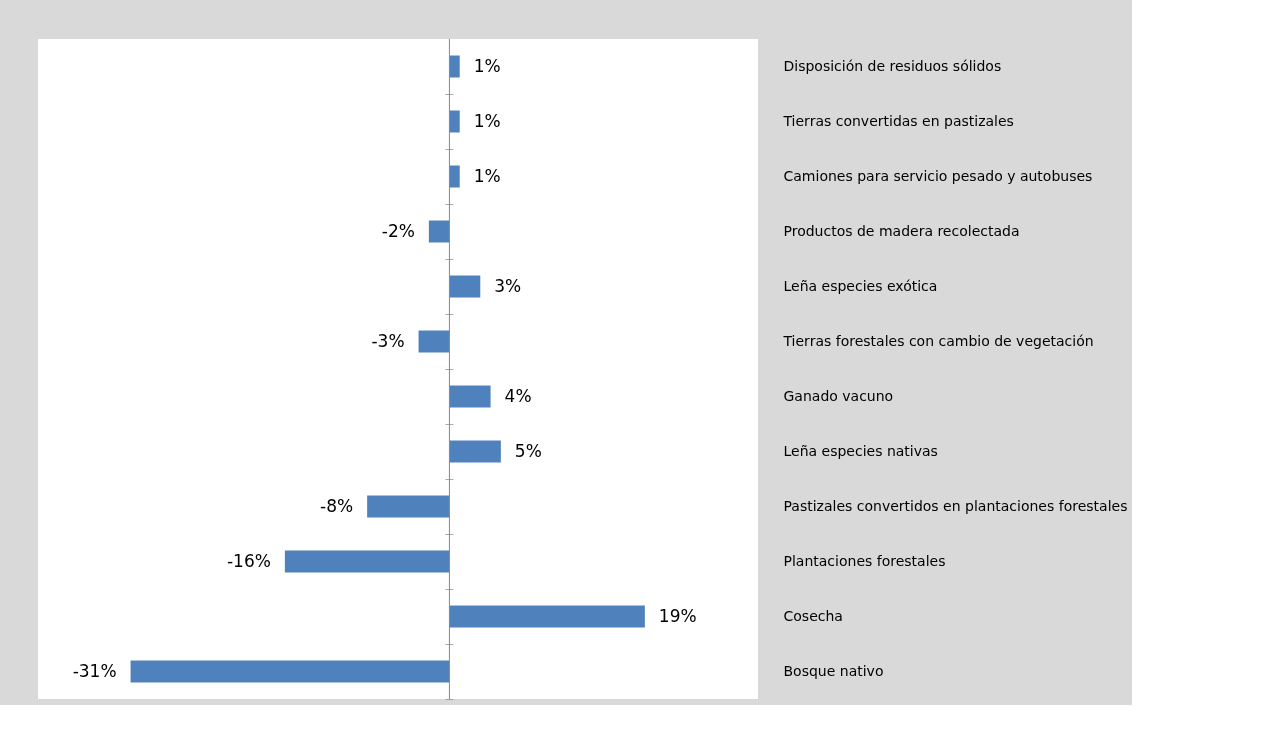  I want to click on y-tick-label: Productos de madera recolectada, so click(901, 230).